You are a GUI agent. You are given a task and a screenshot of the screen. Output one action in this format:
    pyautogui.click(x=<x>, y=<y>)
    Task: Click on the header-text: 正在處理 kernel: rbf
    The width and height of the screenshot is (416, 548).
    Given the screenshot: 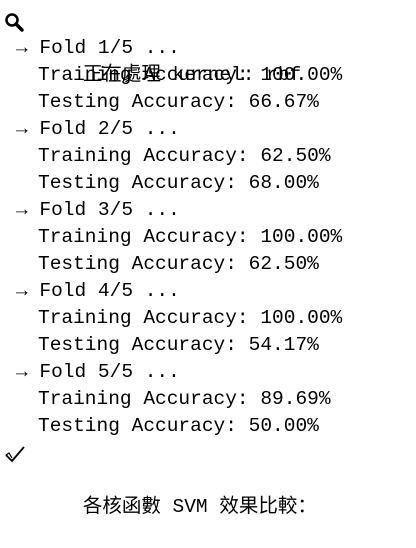 What is the action you would take?
    pyautogui.click(x=192, y=75)
    